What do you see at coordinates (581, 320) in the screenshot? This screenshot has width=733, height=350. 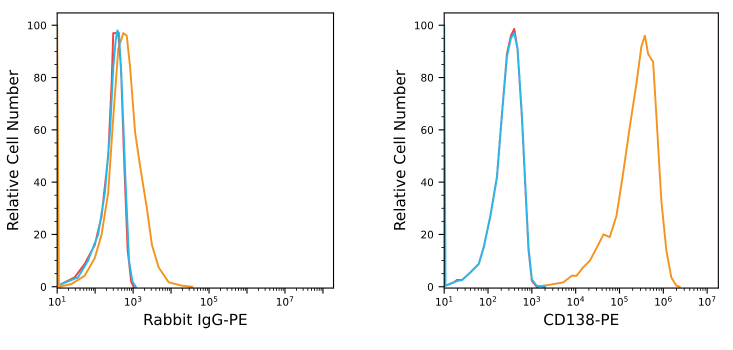 I see `x-axis-title: CD138-PE` at bounding box center [581, 320].